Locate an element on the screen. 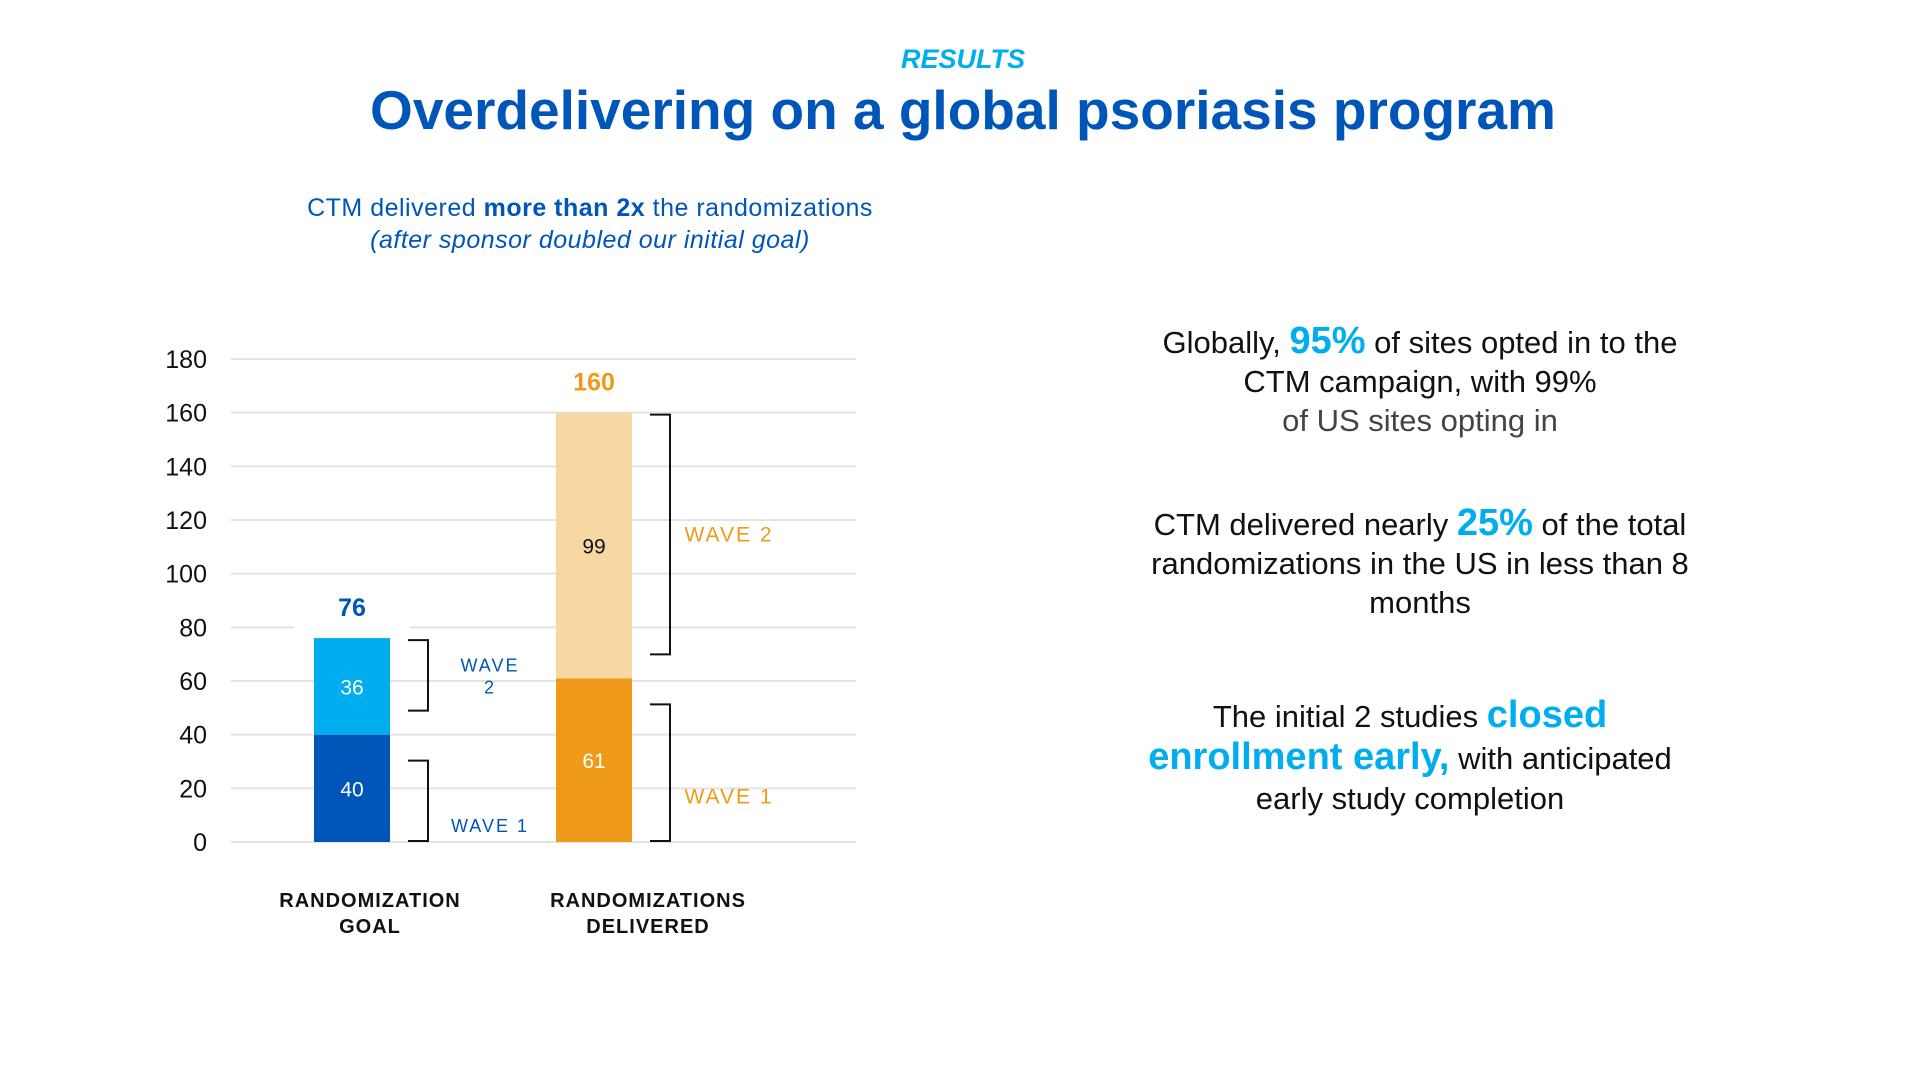 The height and width of the screenshot is (1080, 1920). y-tick-label: 120 is located at coordinates (186, 521).